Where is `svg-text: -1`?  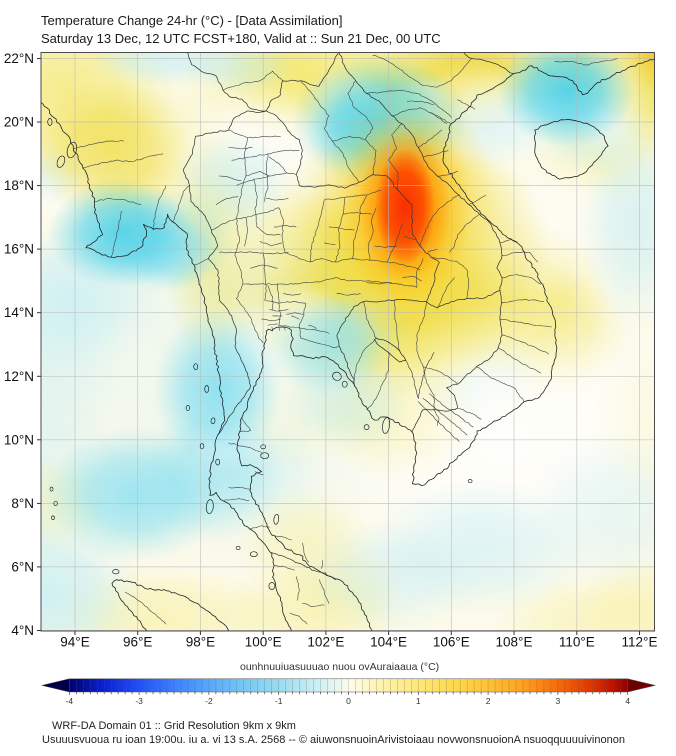
svg-text: -1 is located at coordinates (279, 701).